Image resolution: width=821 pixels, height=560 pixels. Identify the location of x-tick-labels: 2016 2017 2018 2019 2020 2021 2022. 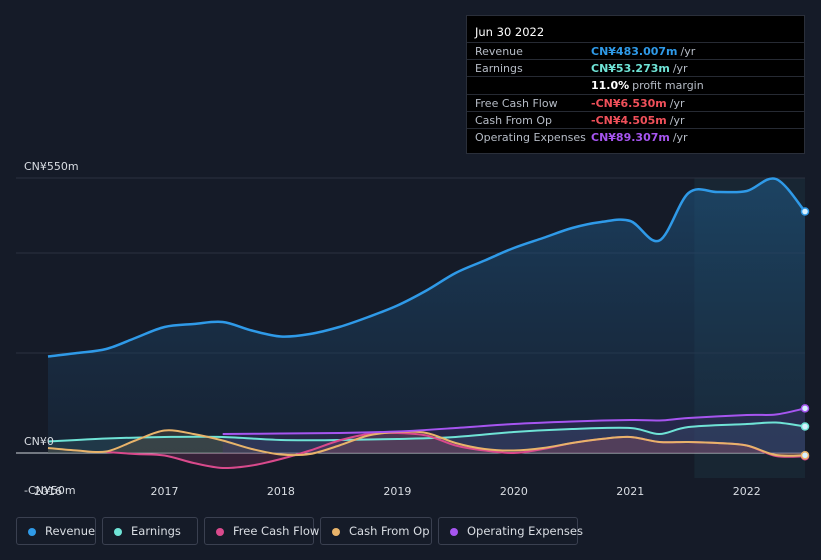
(397, 491).